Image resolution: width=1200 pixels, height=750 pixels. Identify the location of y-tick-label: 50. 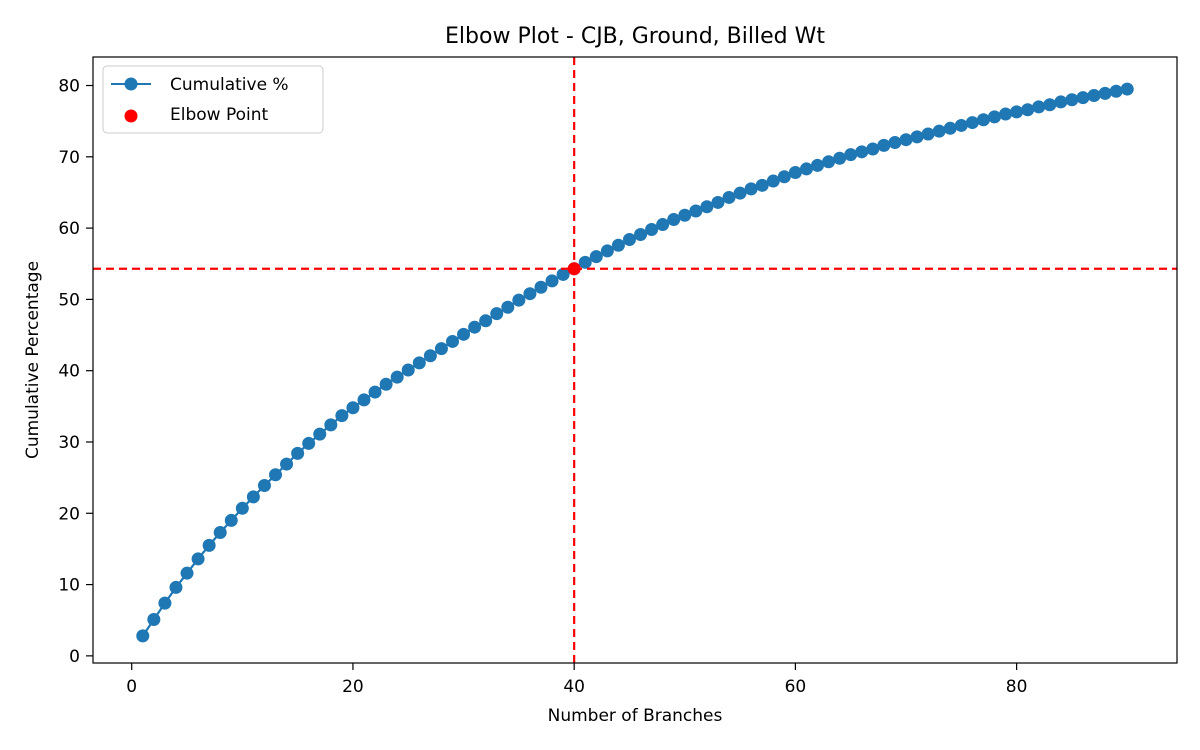
(69, 300).